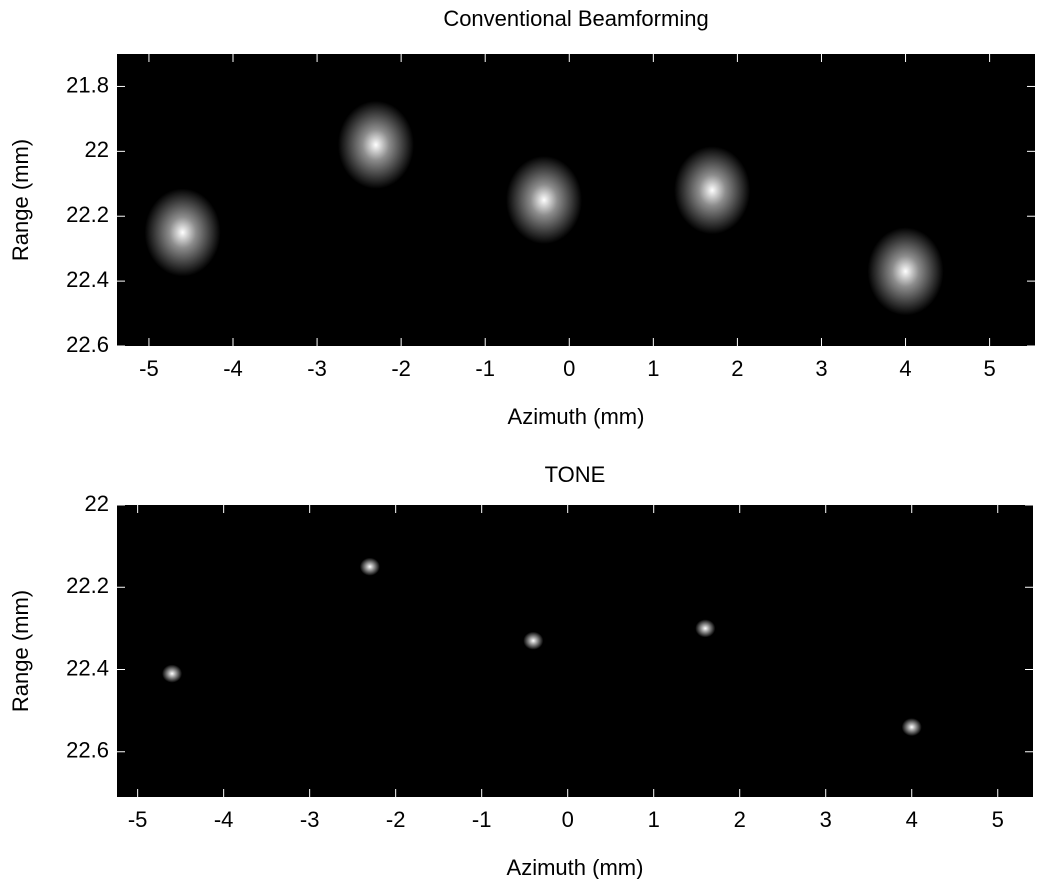 This screenshot has height=884, width=1050. What do you see at coordinates (575, 18) in the screenshot?
I see `chart-title: Conventional Beamforming` at bounding box center [575, 18].